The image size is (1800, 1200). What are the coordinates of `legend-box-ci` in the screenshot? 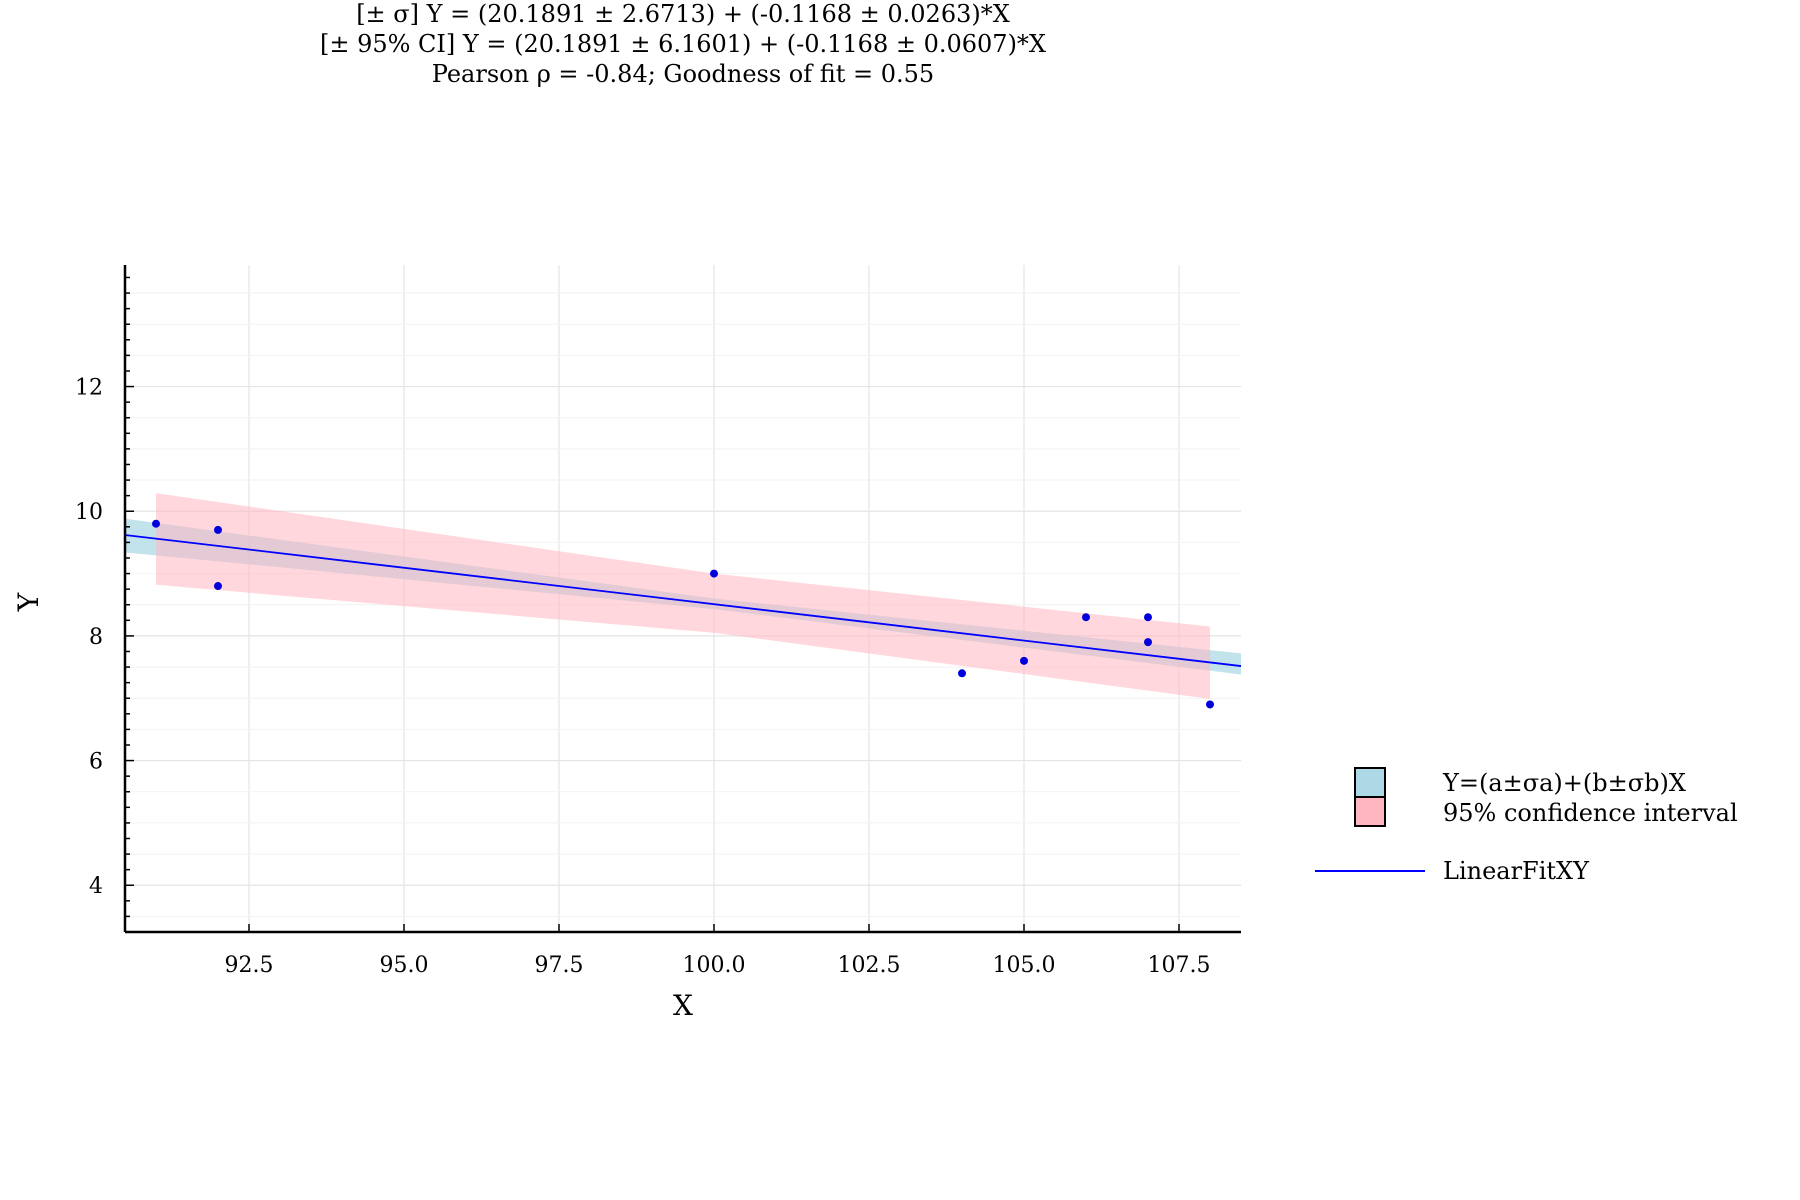 It's located at (1370, 811).